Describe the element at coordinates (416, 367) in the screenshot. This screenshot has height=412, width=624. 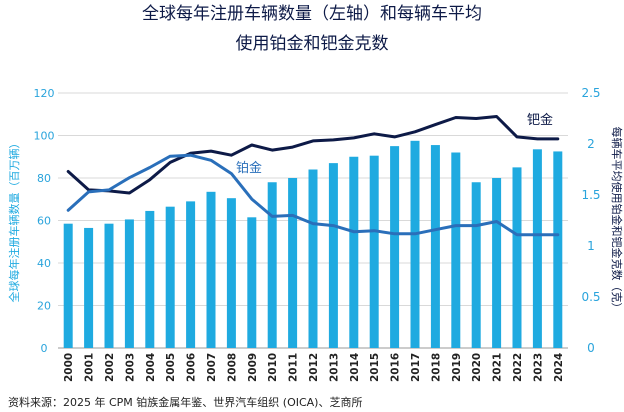
I see `x-tick-label: 2017` at that location.